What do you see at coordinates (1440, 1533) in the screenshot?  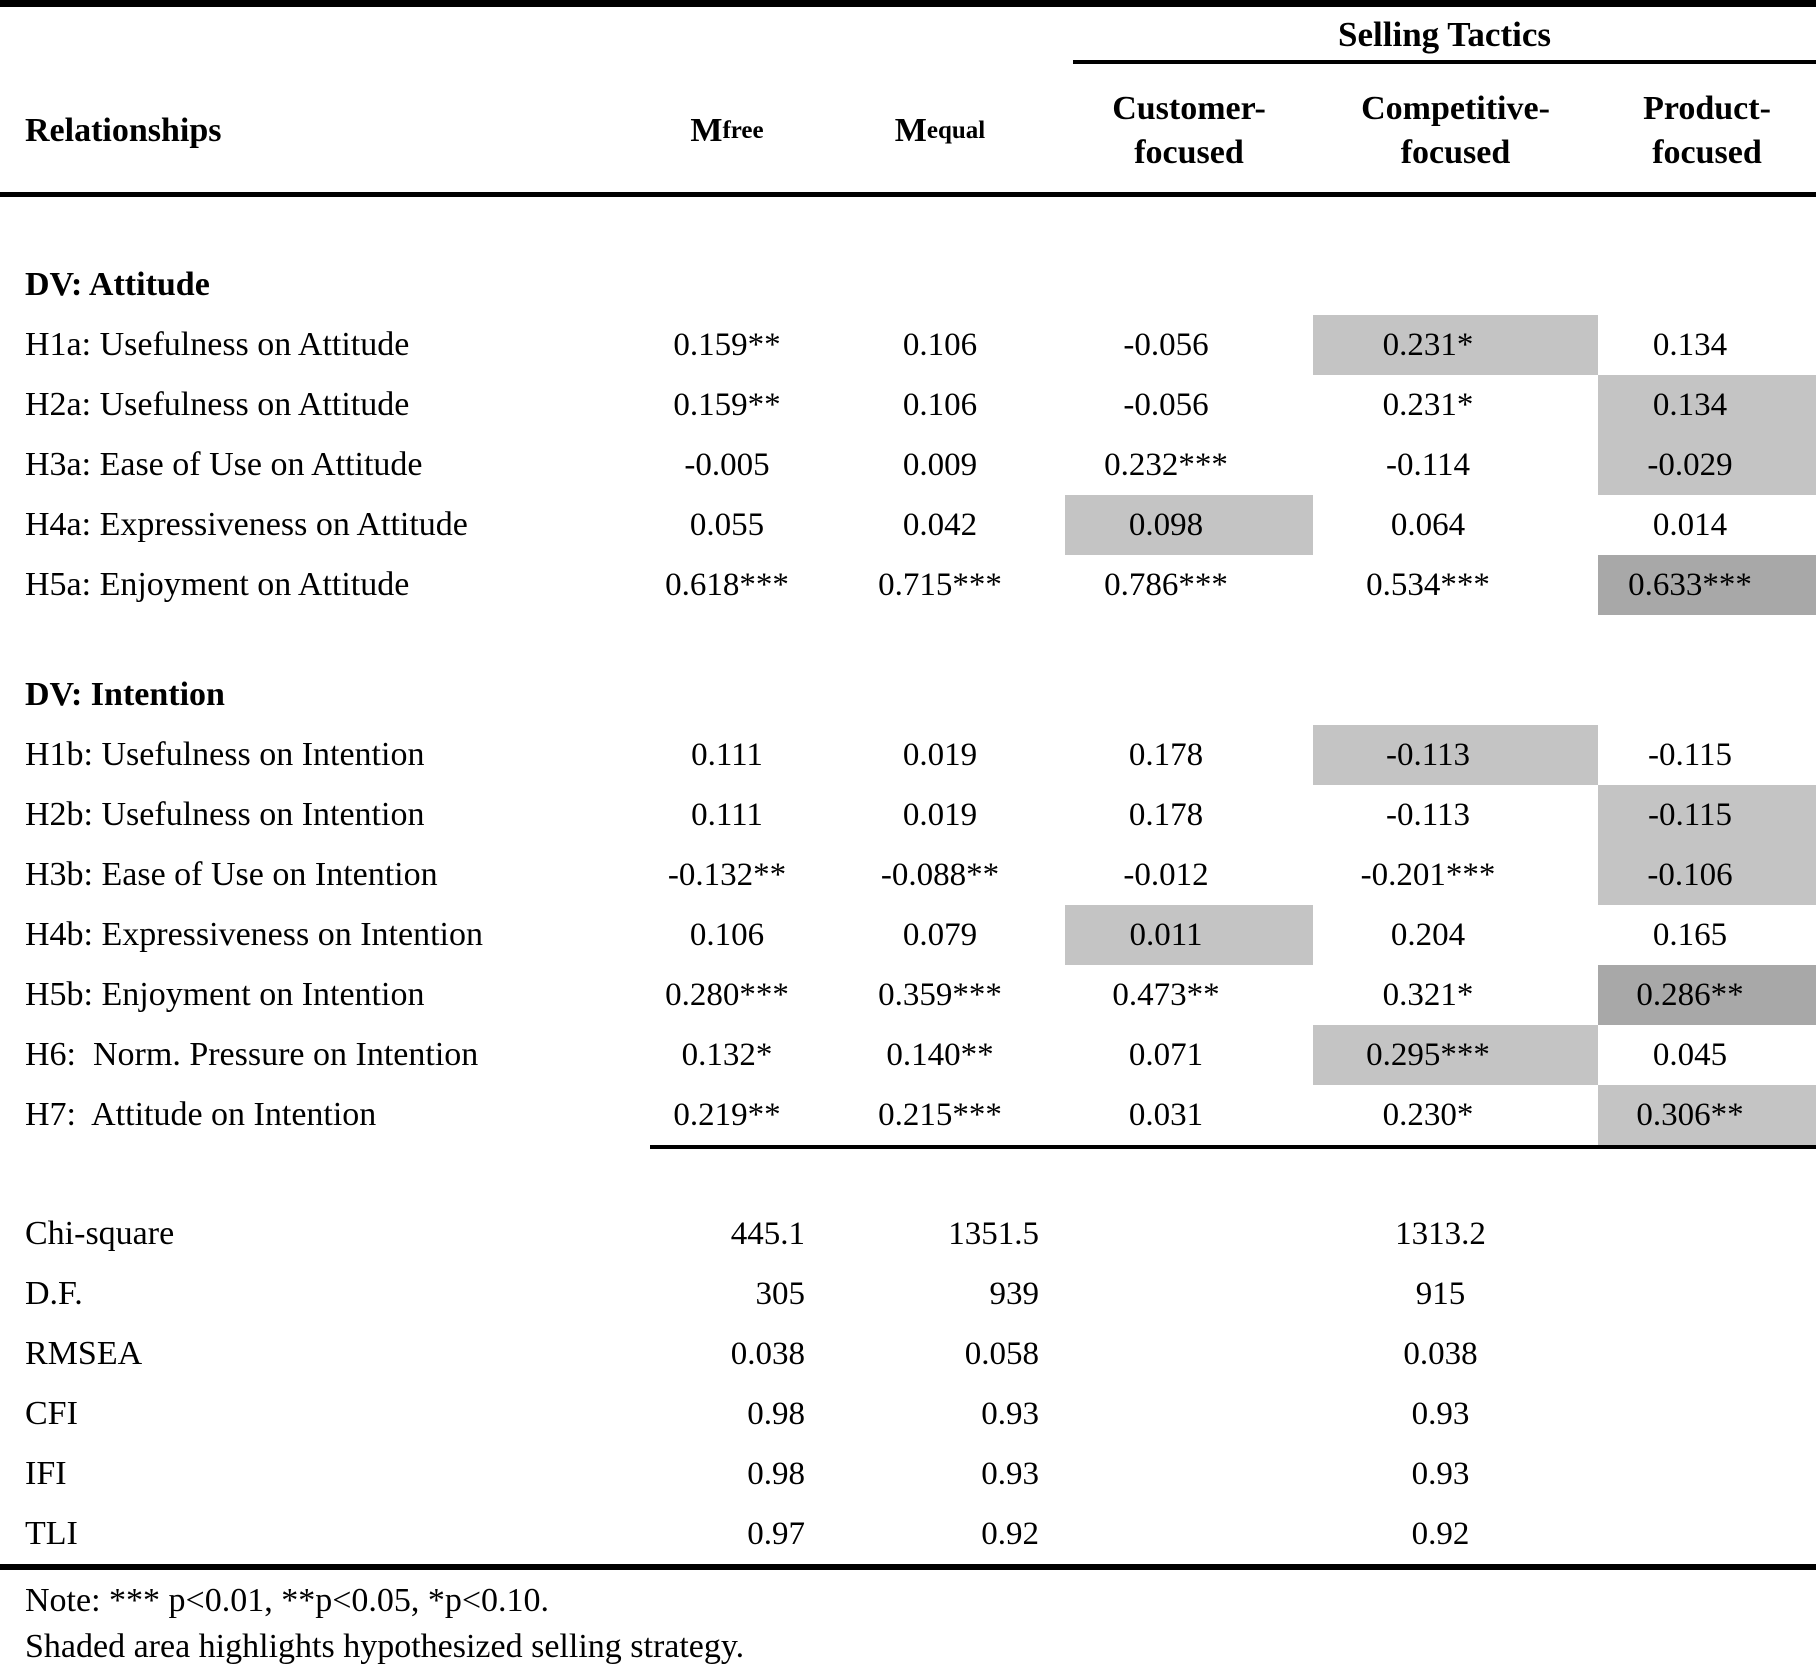 I see `fit-tactics: 0.92` at bounding box center [1440, 1533].